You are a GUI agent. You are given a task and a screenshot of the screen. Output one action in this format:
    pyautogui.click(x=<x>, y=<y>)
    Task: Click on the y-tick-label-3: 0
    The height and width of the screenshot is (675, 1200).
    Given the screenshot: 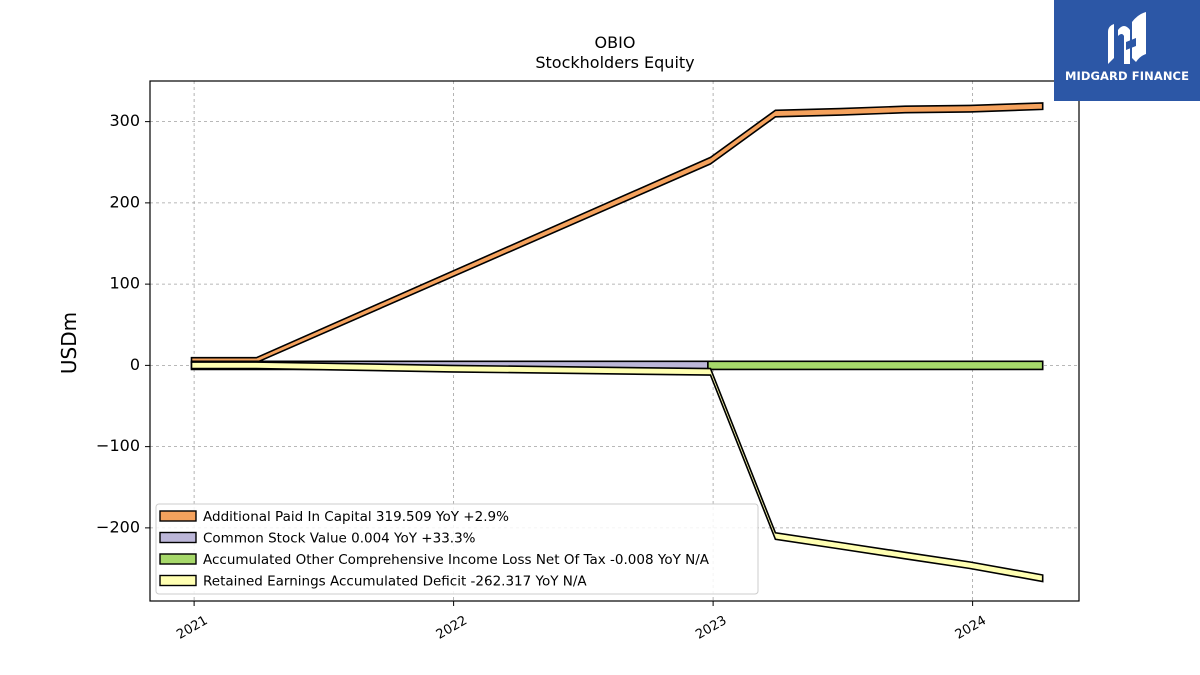 What is the action you would take?
    pyautogui.click(x=135, y=364)
    